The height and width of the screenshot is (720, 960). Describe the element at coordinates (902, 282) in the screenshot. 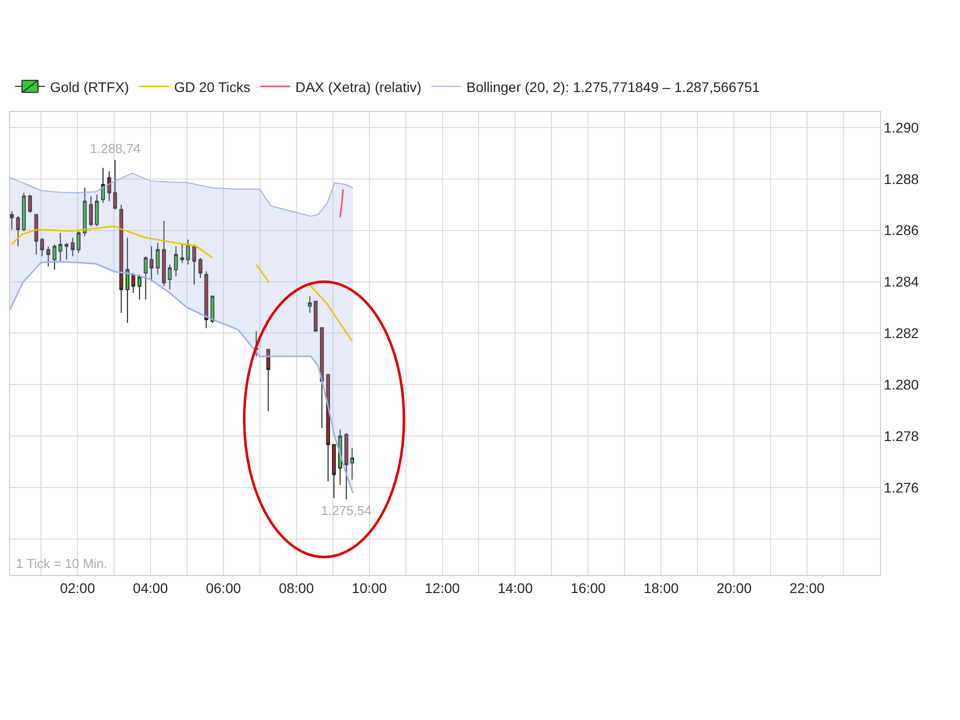

I see `y-tick-label: 1.284` at that location.